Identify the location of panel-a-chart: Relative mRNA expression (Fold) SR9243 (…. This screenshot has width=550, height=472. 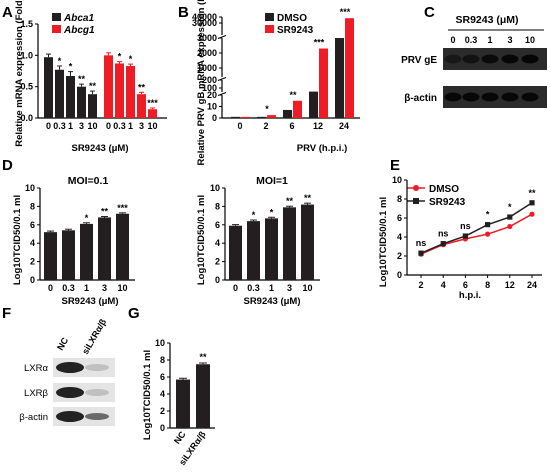
(90, 77).